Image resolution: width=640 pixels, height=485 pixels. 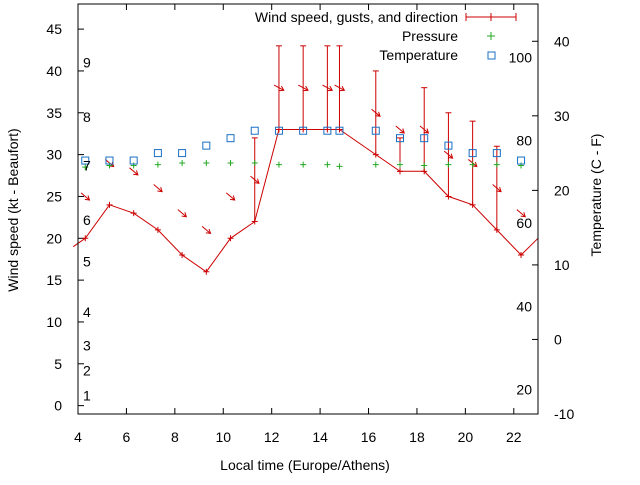 What do you see at coordinates (524, 307) in the screenshot?
I see `fahrenheit-label: 40` at bounding box center [524, 307].